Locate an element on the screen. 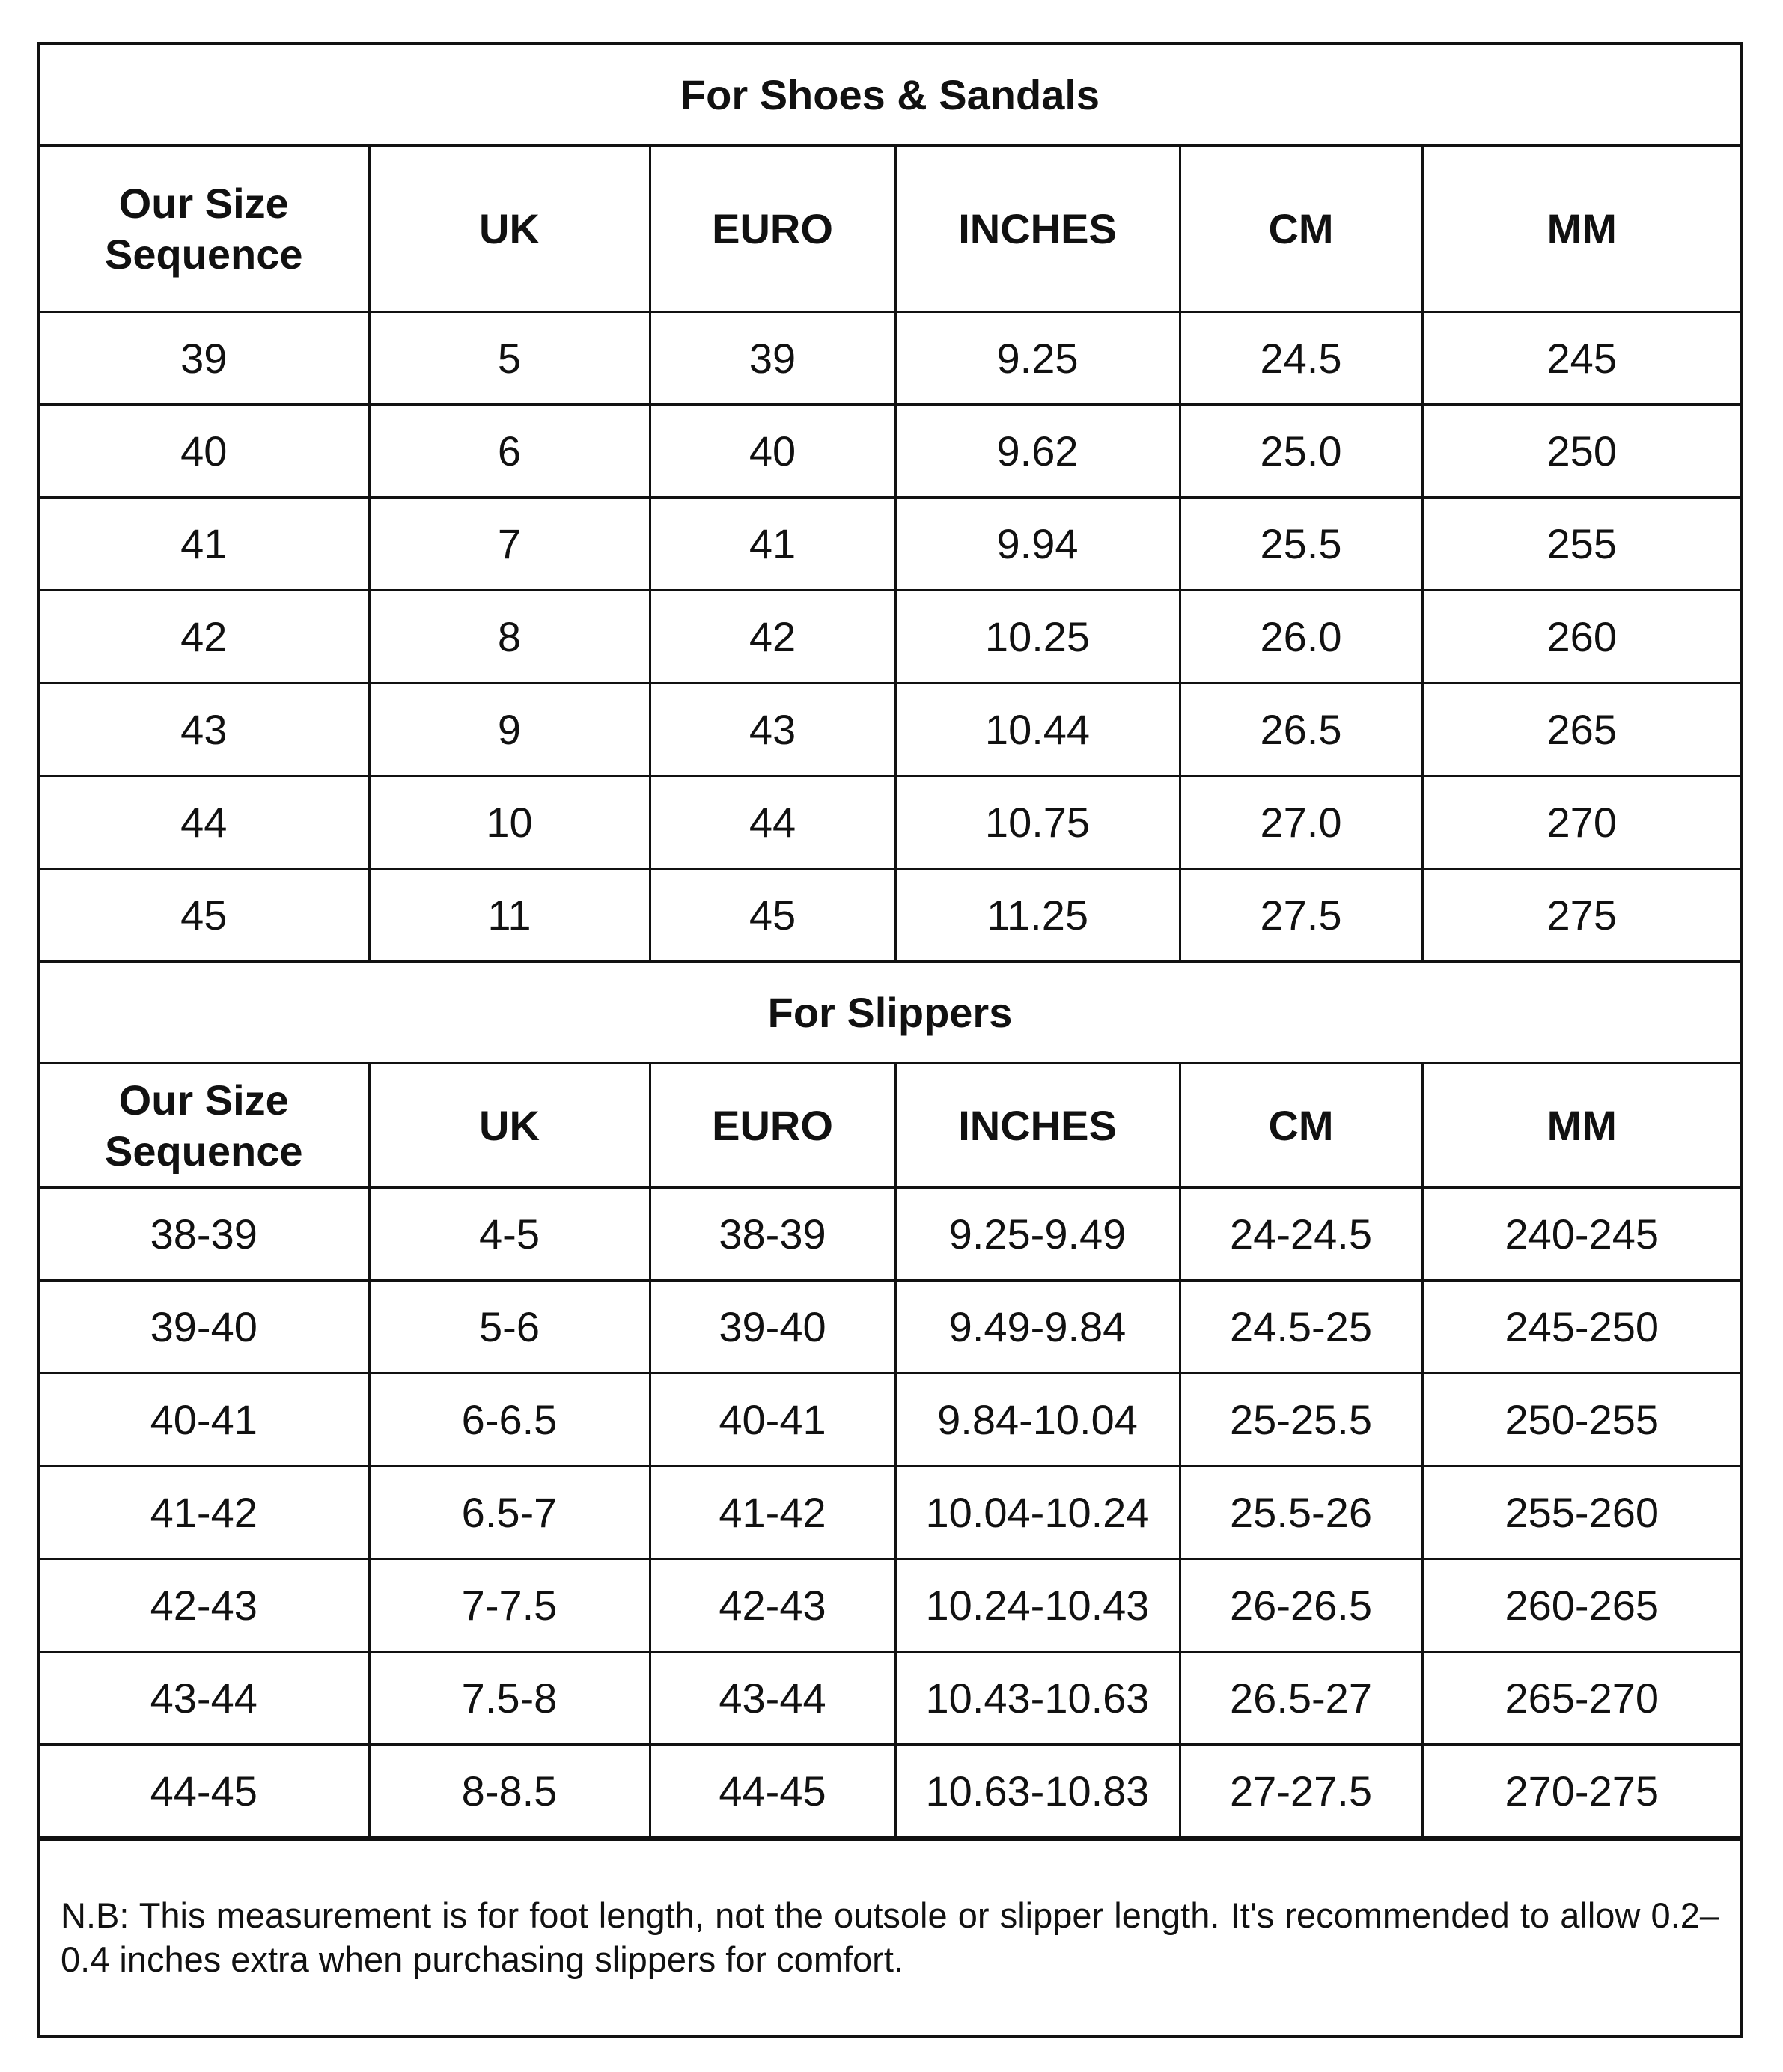 The width and height of the screenshot is (1783, 2072). table-row: 44-45 8-8.5 44-45 10.63-10.83 27-27.5 270-275 is located at coordinates (890, 1790).